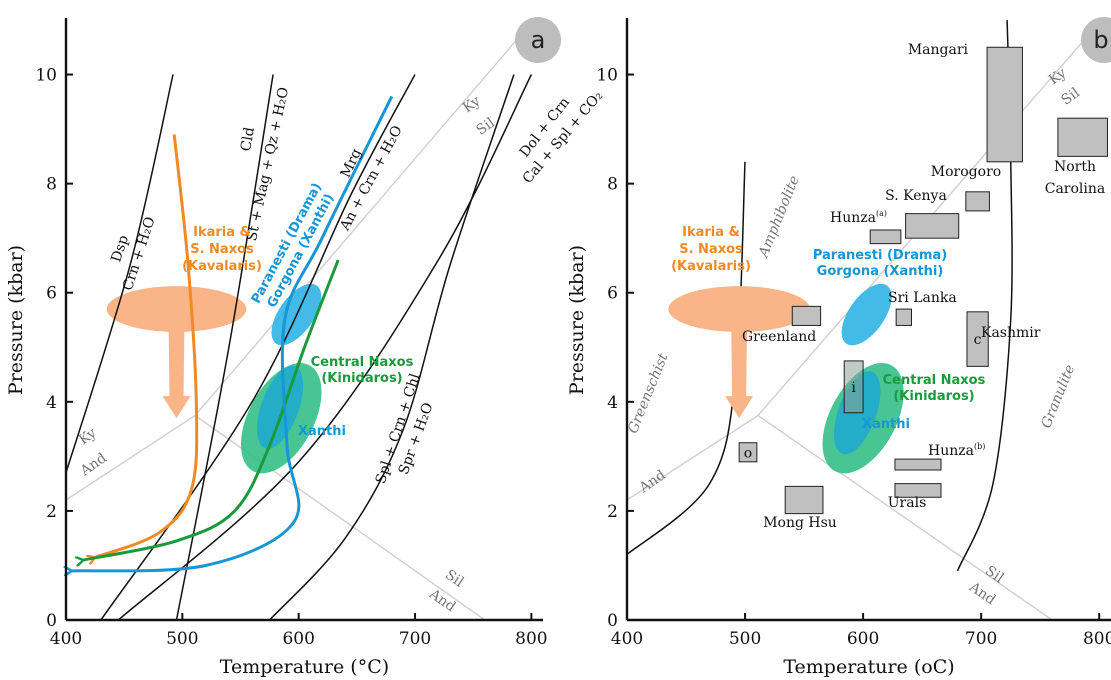  What do you see at coordinates (711, 266) in the screenshot?
I see `b-region-label-ikaria-line: (Kavalaris)` at bounding box center [711, 266].